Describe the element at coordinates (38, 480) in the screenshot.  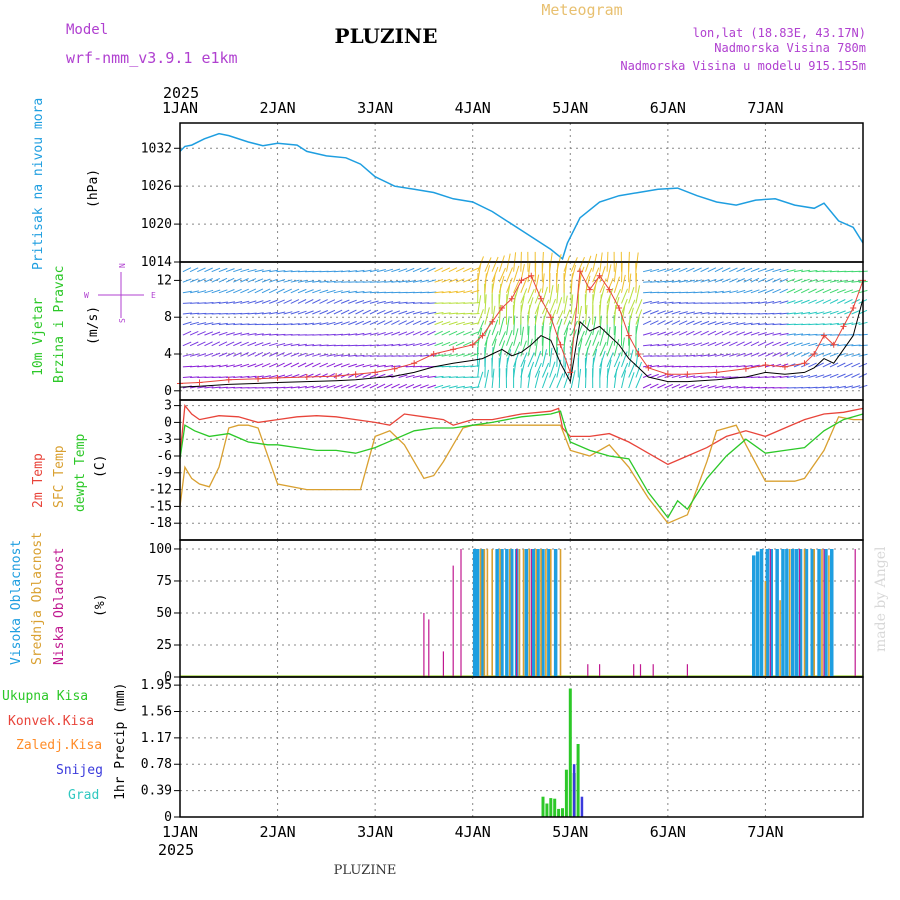
I see `temp-ylabel-1: 2m Temp` at that location.